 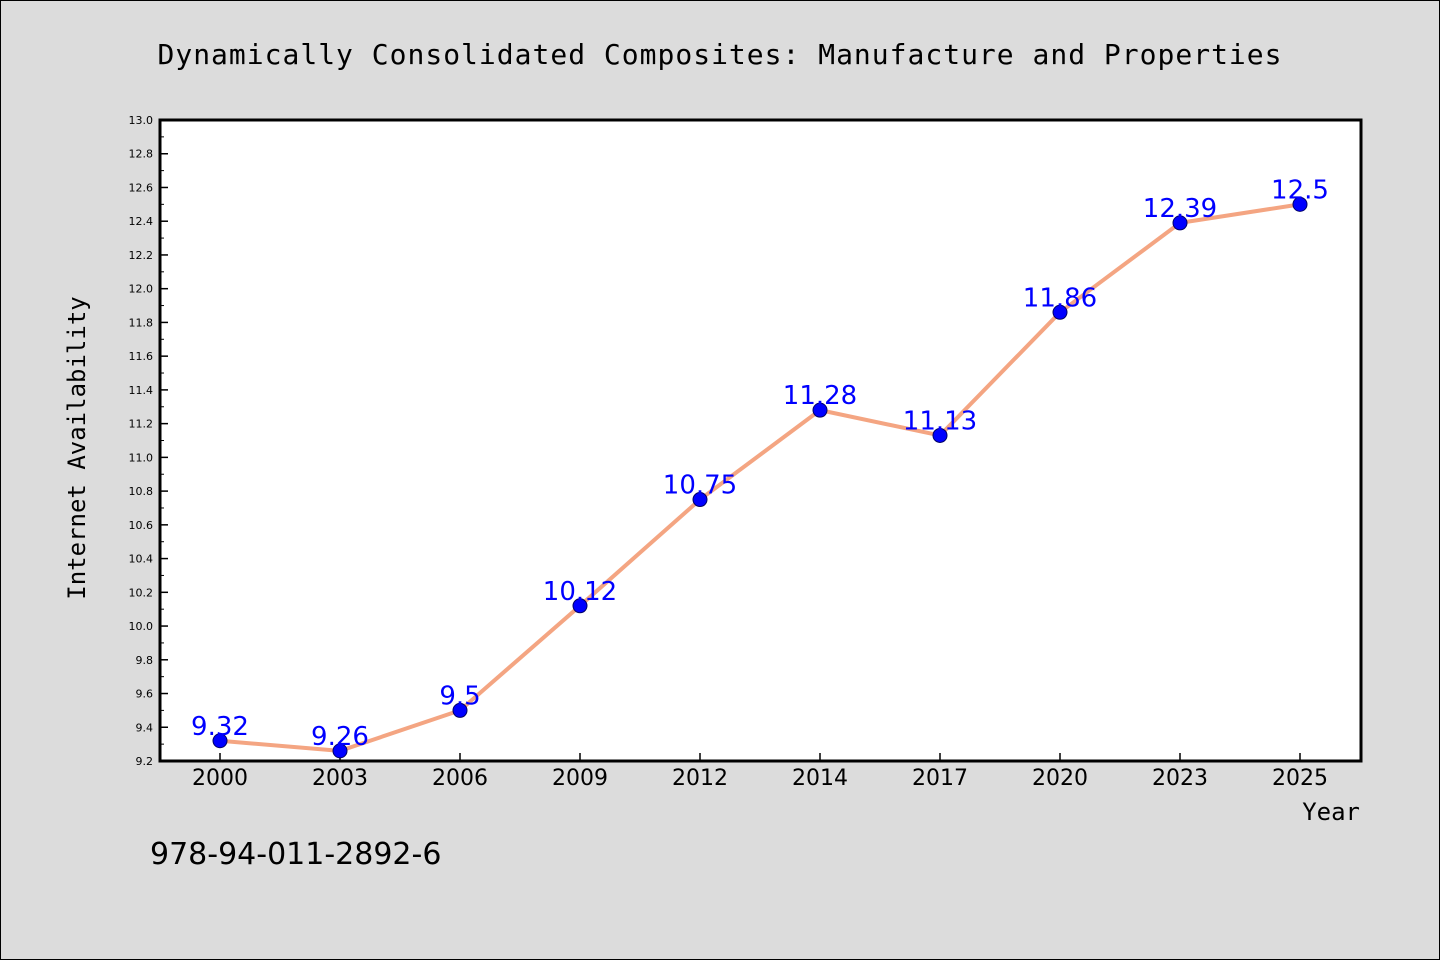 What do you see at coordinates (340, 778) in the screenshot?
I see `x-tick-label: 2003` at bounding box center [340, 778].